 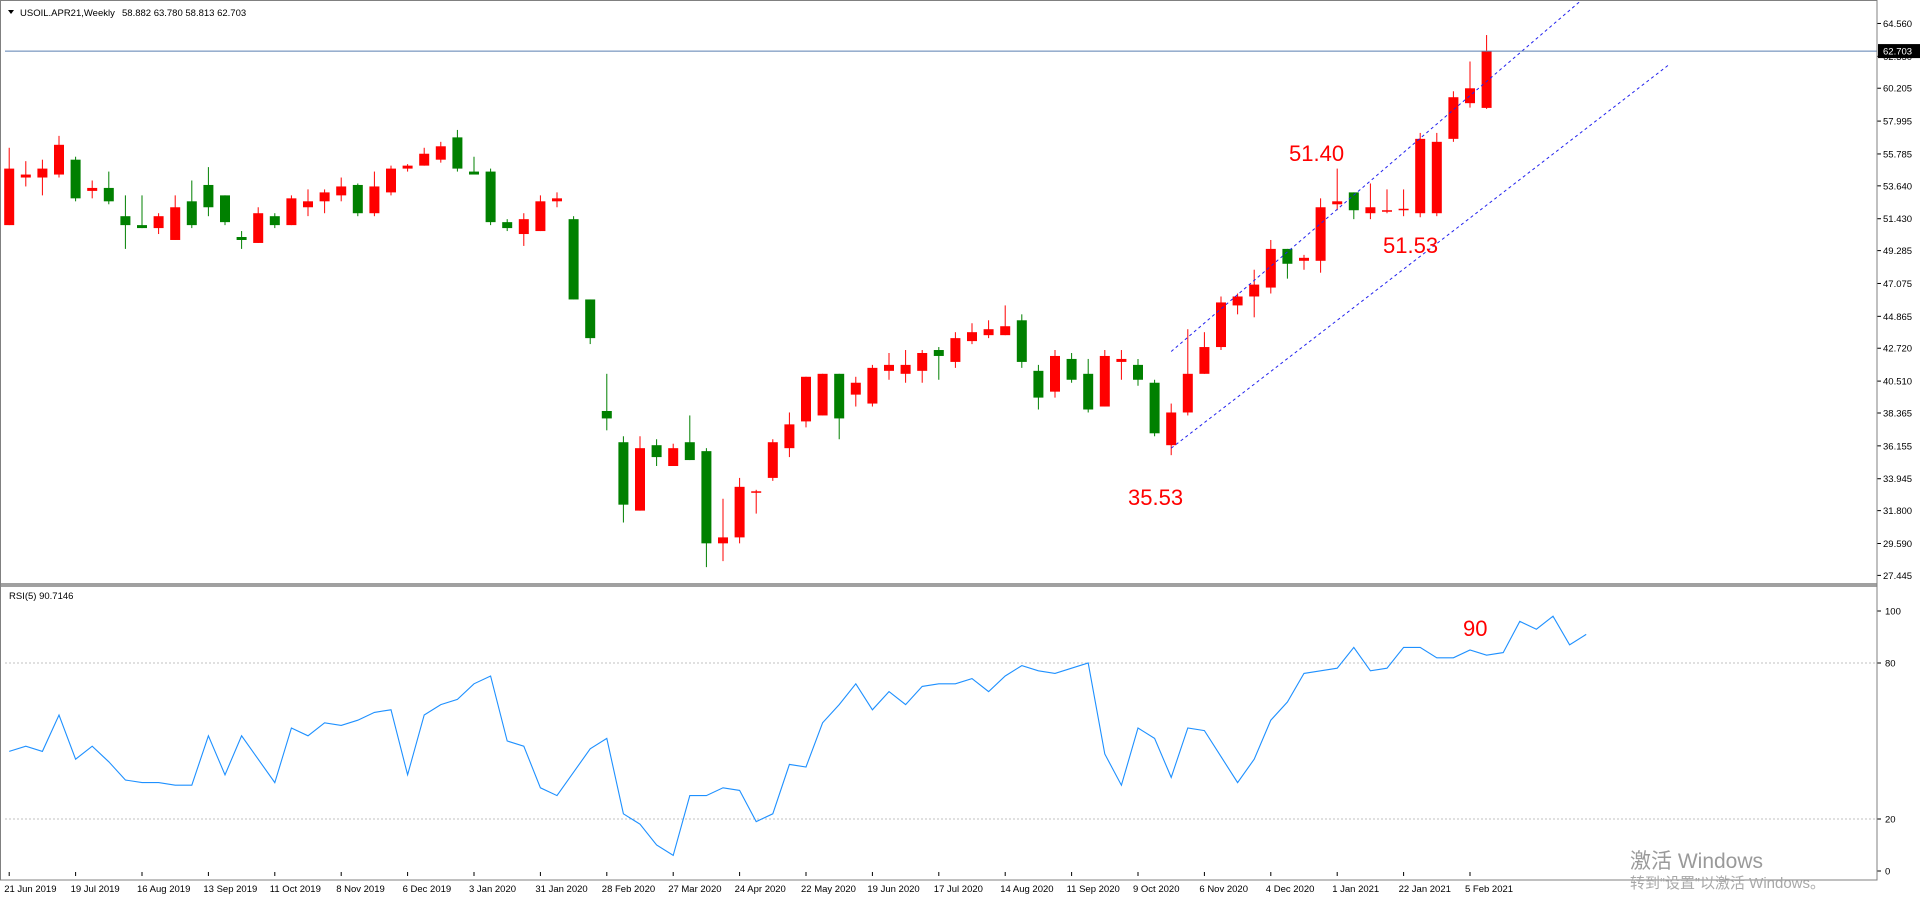 What do you see at coordinates (11, 12) in the screenshot?
I see `chart-menu-icon` at bounding box center [11, 12].